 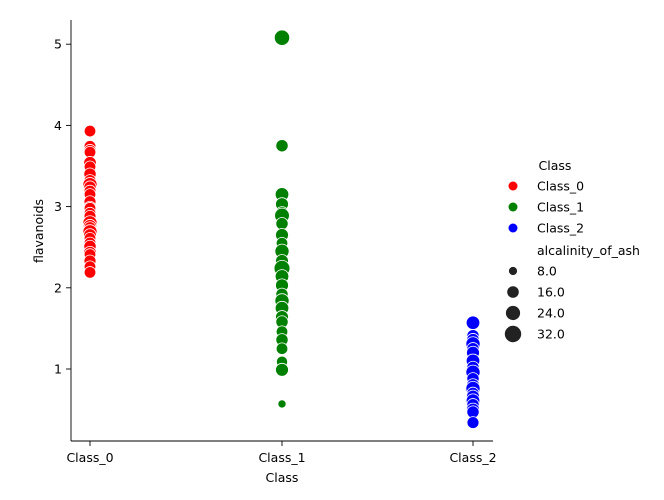 I want to click on y-ticks: 1 2 3 4 5, so click(x=62, y=207).